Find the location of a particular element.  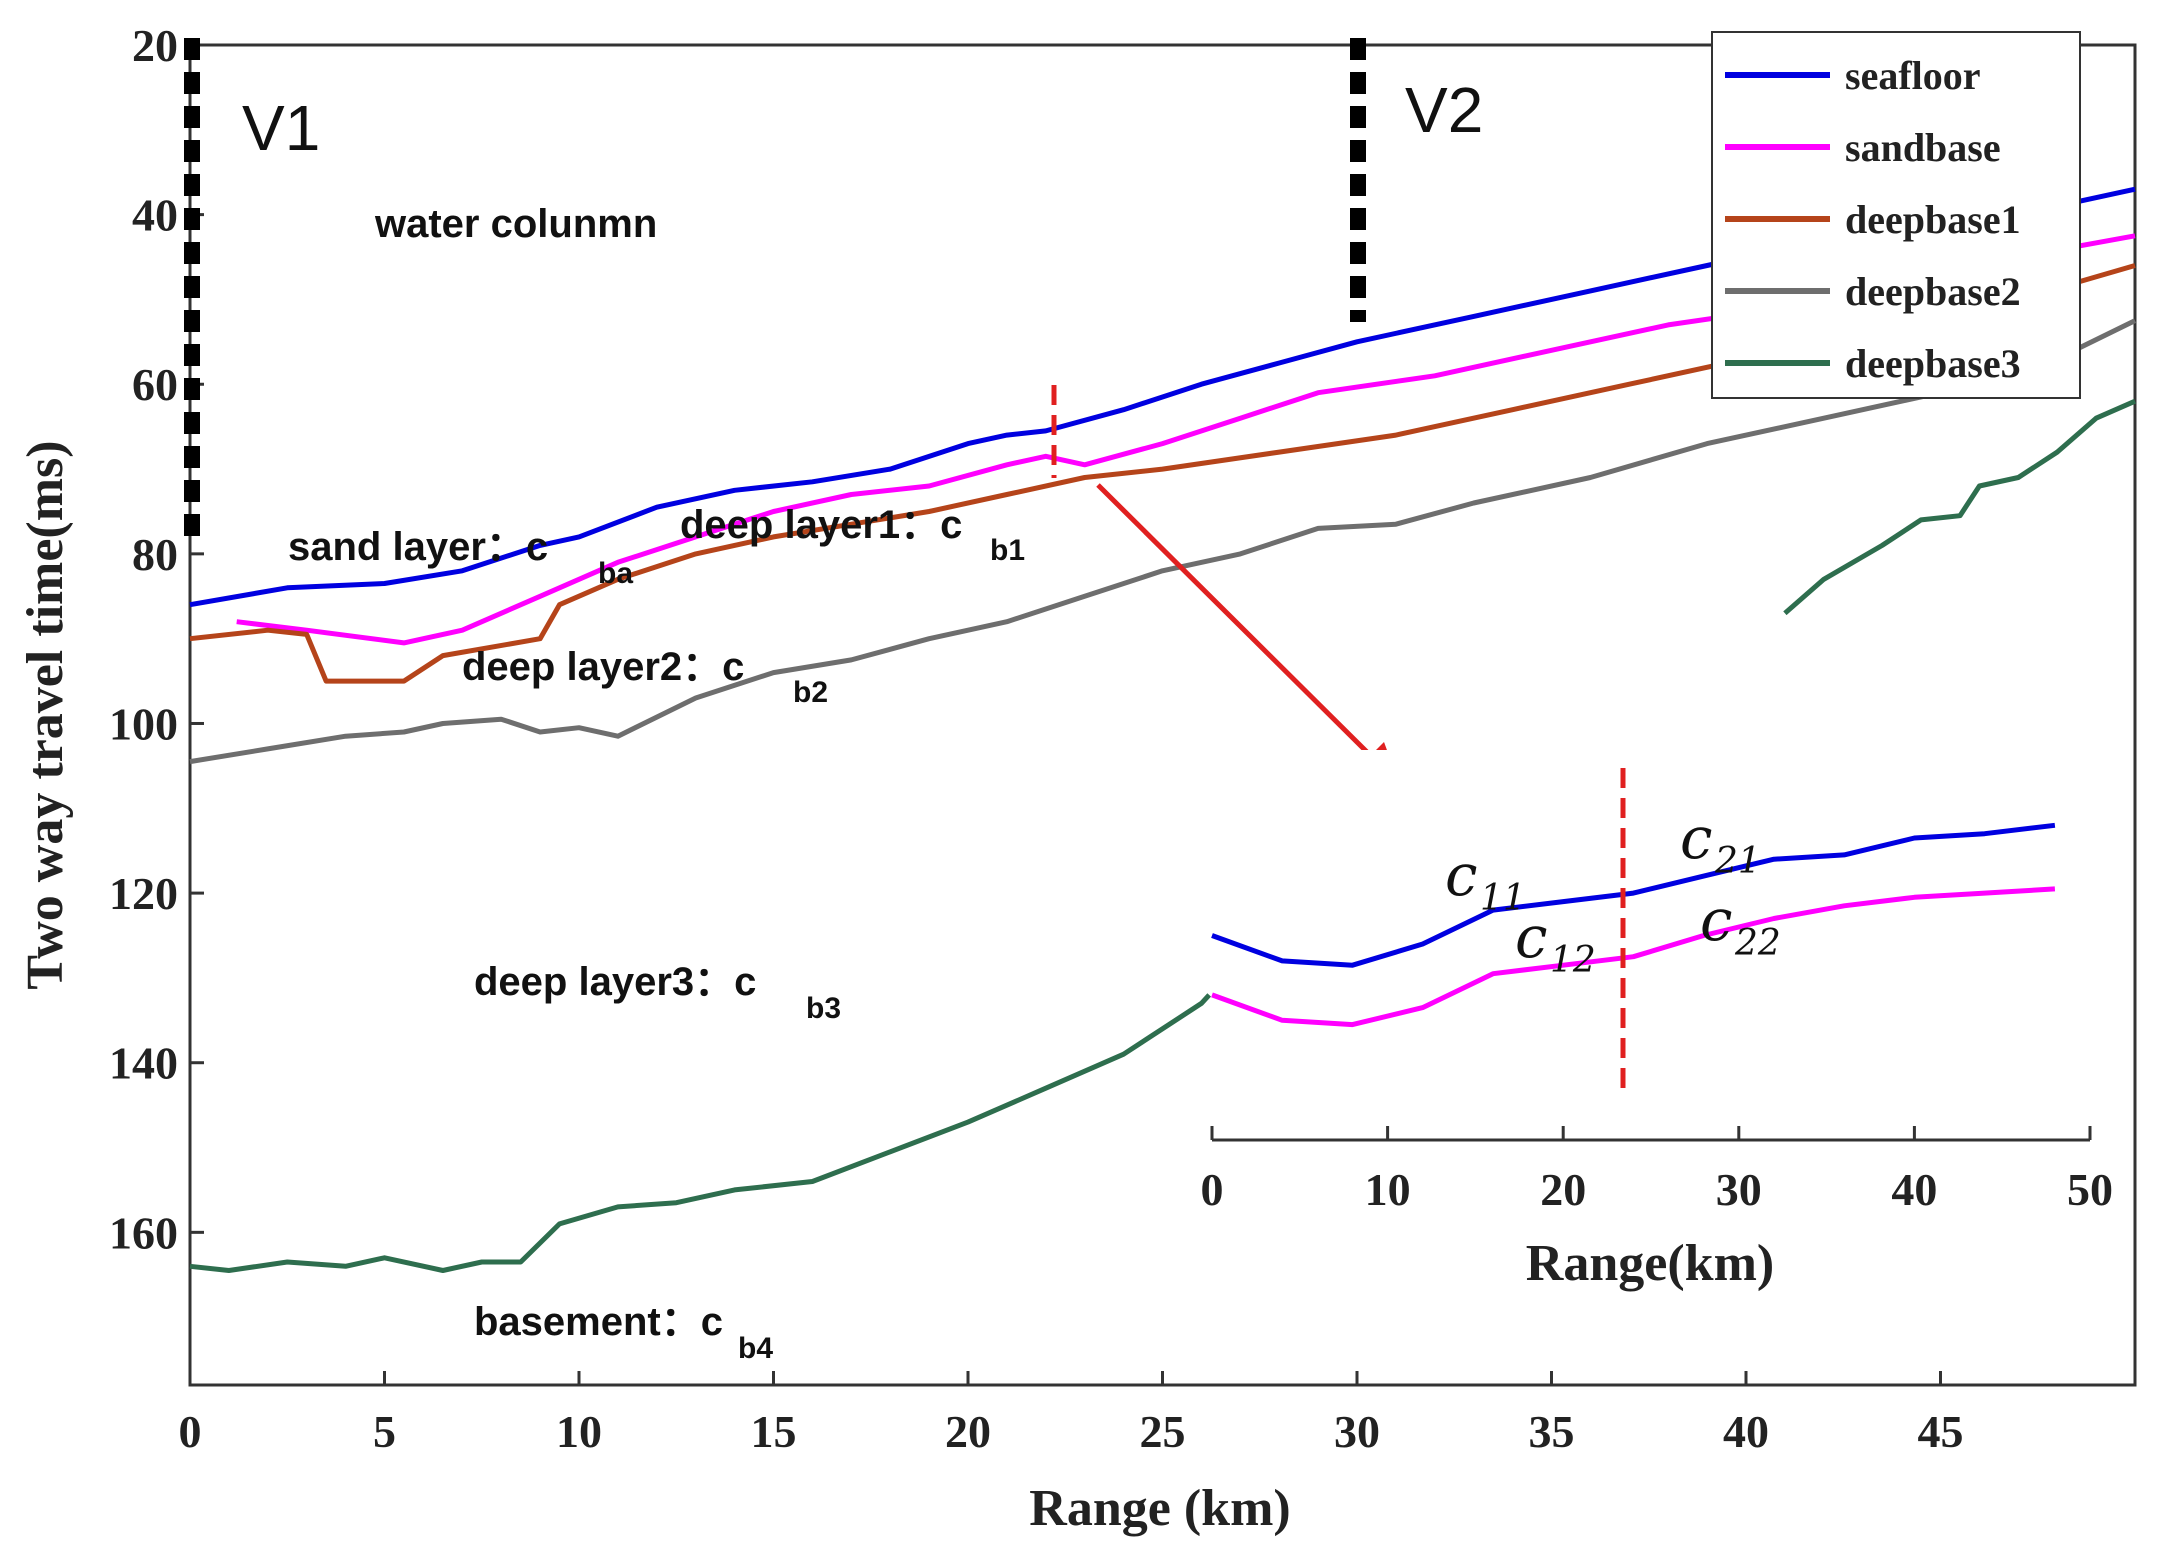

deep-layer2-sub: b2 is located at coordinates (810, 692).